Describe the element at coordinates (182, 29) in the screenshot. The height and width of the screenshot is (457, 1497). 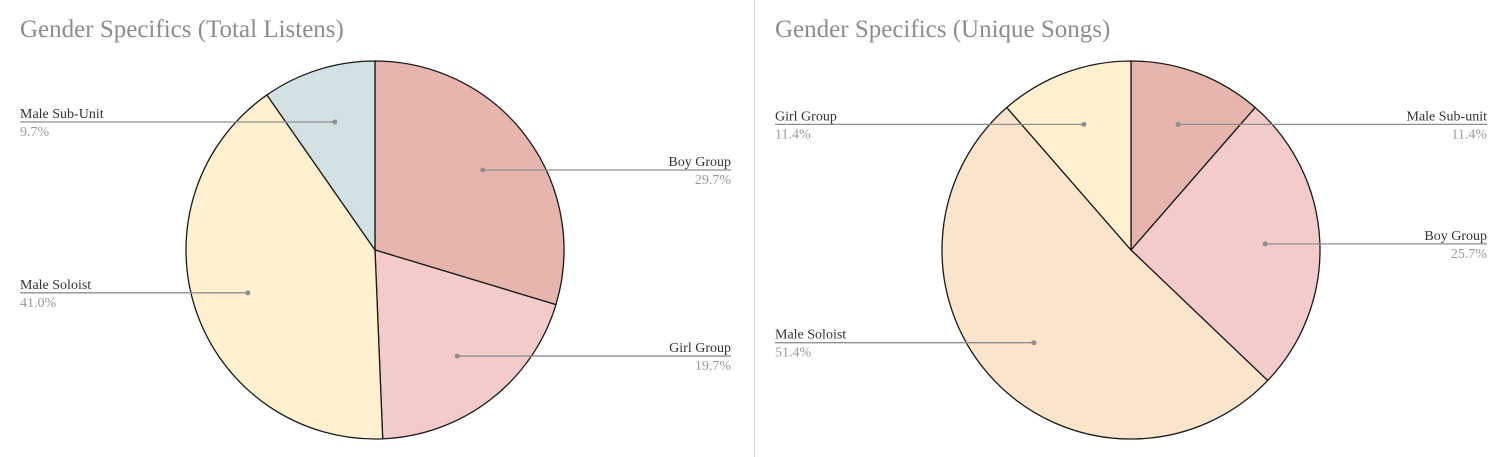
I see `chart-title: Gender Specifics (Total Listens)` at that location.